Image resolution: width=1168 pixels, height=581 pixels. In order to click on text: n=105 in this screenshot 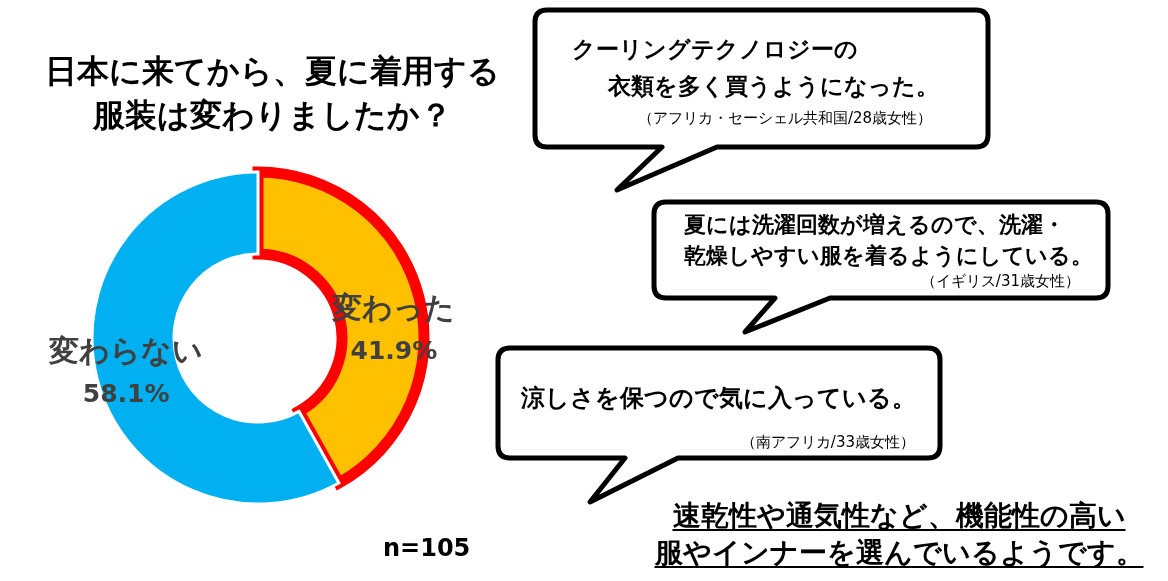, I will do `click(427, 548)`.